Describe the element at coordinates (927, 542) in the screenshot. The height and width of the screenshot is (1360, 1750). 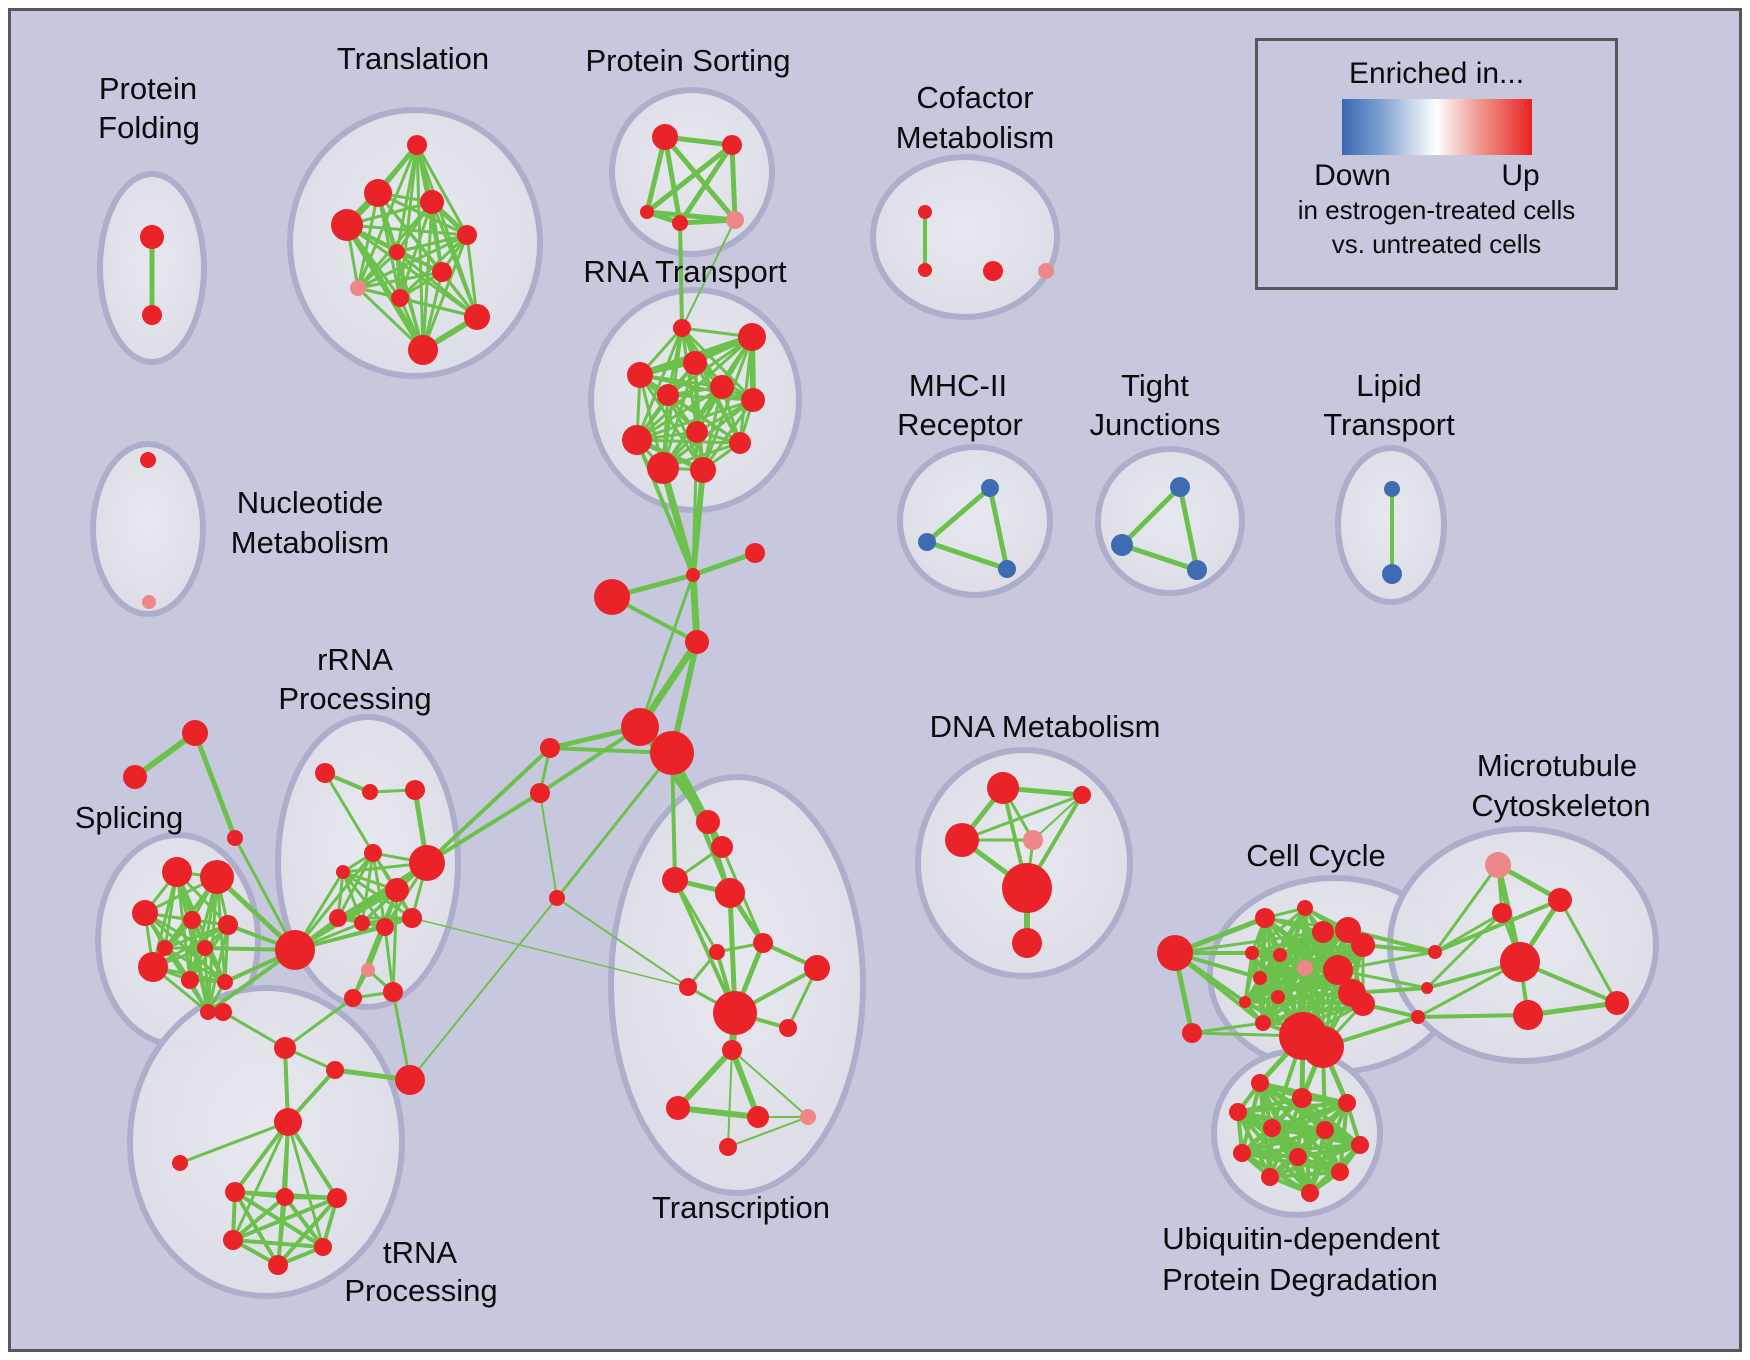
I see `node-mh2-blue` at that location.